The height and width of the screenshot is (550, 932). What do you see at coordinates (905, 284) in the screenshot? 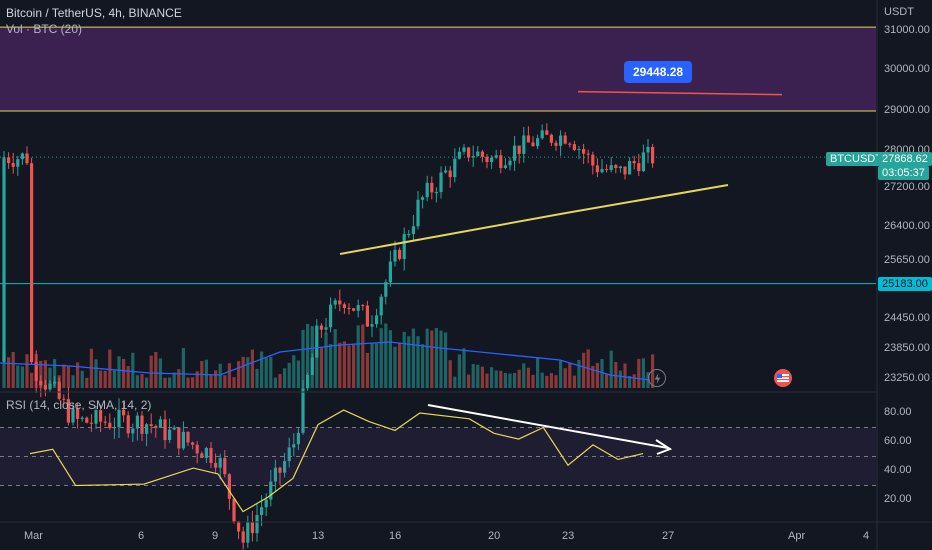
I see `level-tag: 25183.00` at bounding box center [905, 284].